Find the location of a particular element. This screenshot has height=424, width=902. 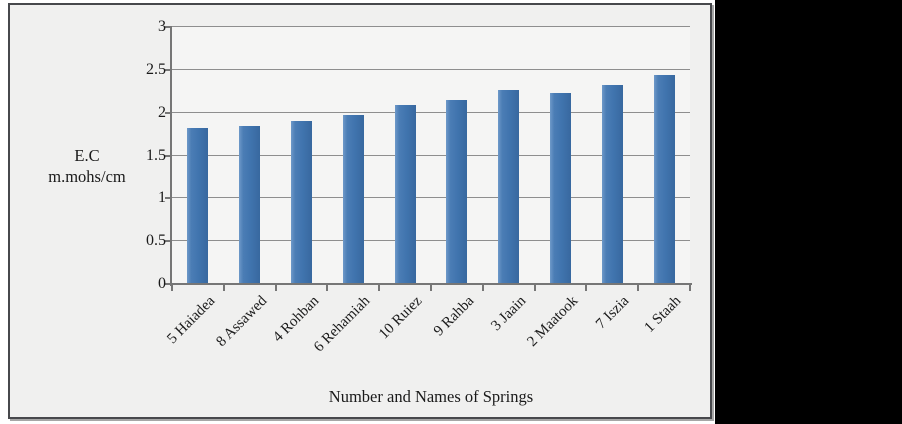

y-tick-label: 1 is located at coordinates (162, 198).